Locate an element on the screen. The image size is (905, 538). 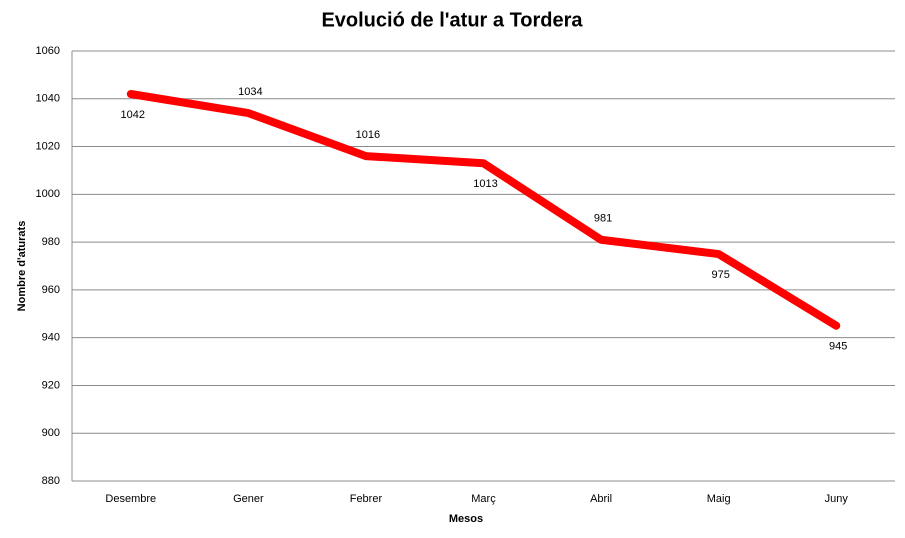
y-tick-label: 900 is located at coordinates (51, 433).